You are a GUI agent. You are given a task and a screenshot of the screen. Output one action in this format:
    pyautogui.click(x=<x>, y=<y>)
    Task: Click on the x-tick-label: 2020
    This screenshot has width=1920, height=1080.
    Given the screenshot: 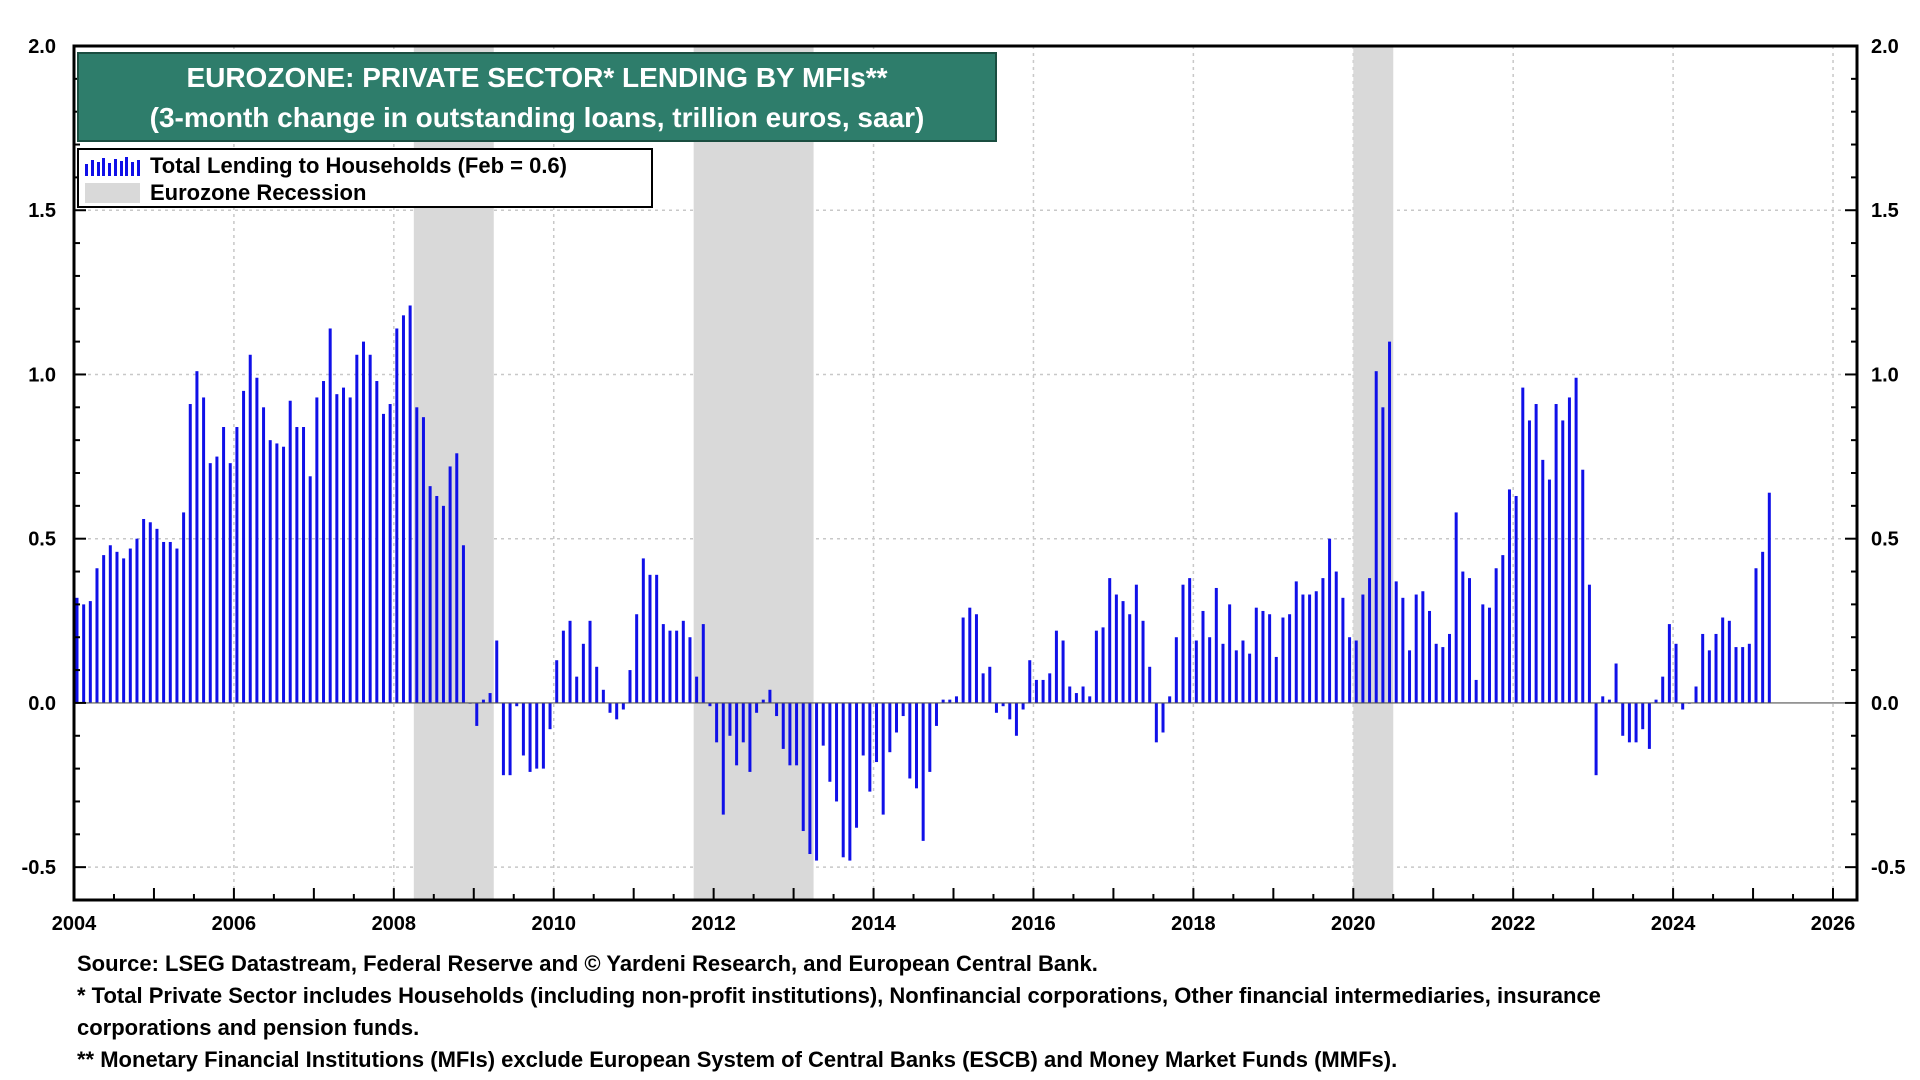 What is the action you would take?
    pyautogui.click(x=1353, y=924)
    